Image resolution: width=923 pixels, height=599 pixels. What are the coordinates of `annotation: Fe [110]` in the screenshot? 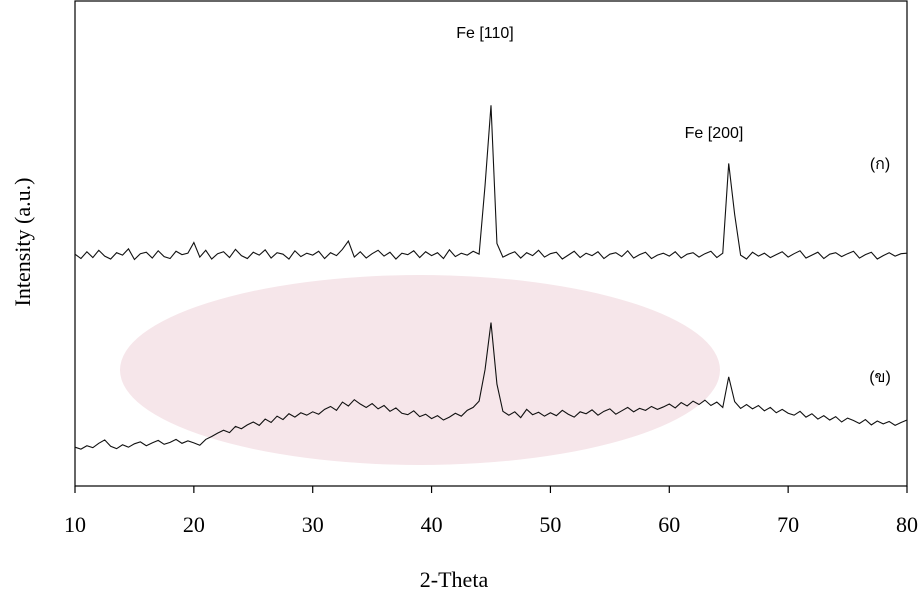 It's located at (485, 33).